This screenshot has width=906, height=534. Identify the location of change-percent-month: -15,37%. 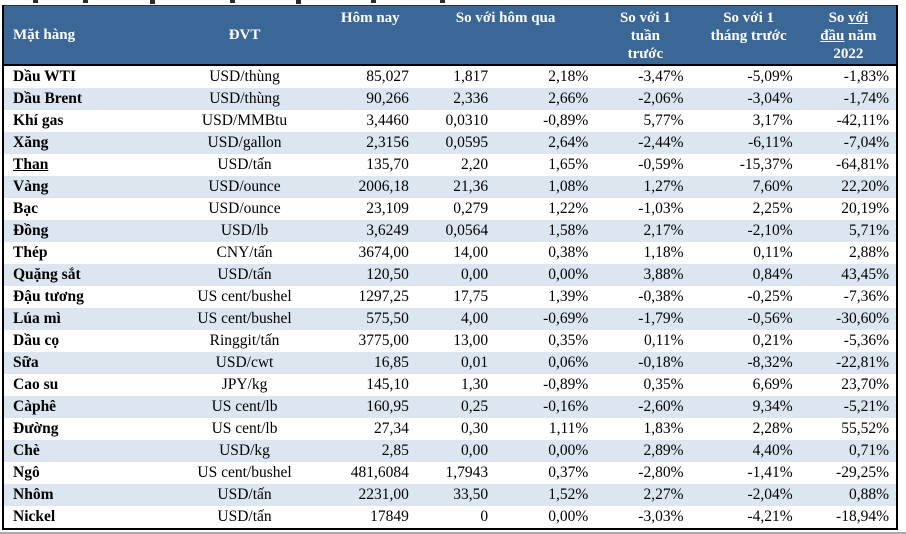
(766, 164).